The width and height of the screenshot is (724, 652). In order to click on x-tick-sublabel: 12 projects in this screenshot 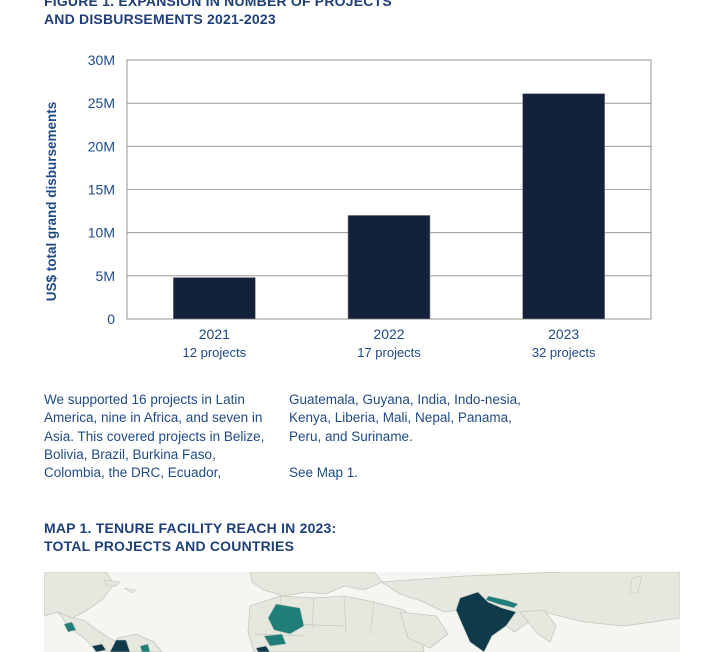, I will do `click(215, 352)`.